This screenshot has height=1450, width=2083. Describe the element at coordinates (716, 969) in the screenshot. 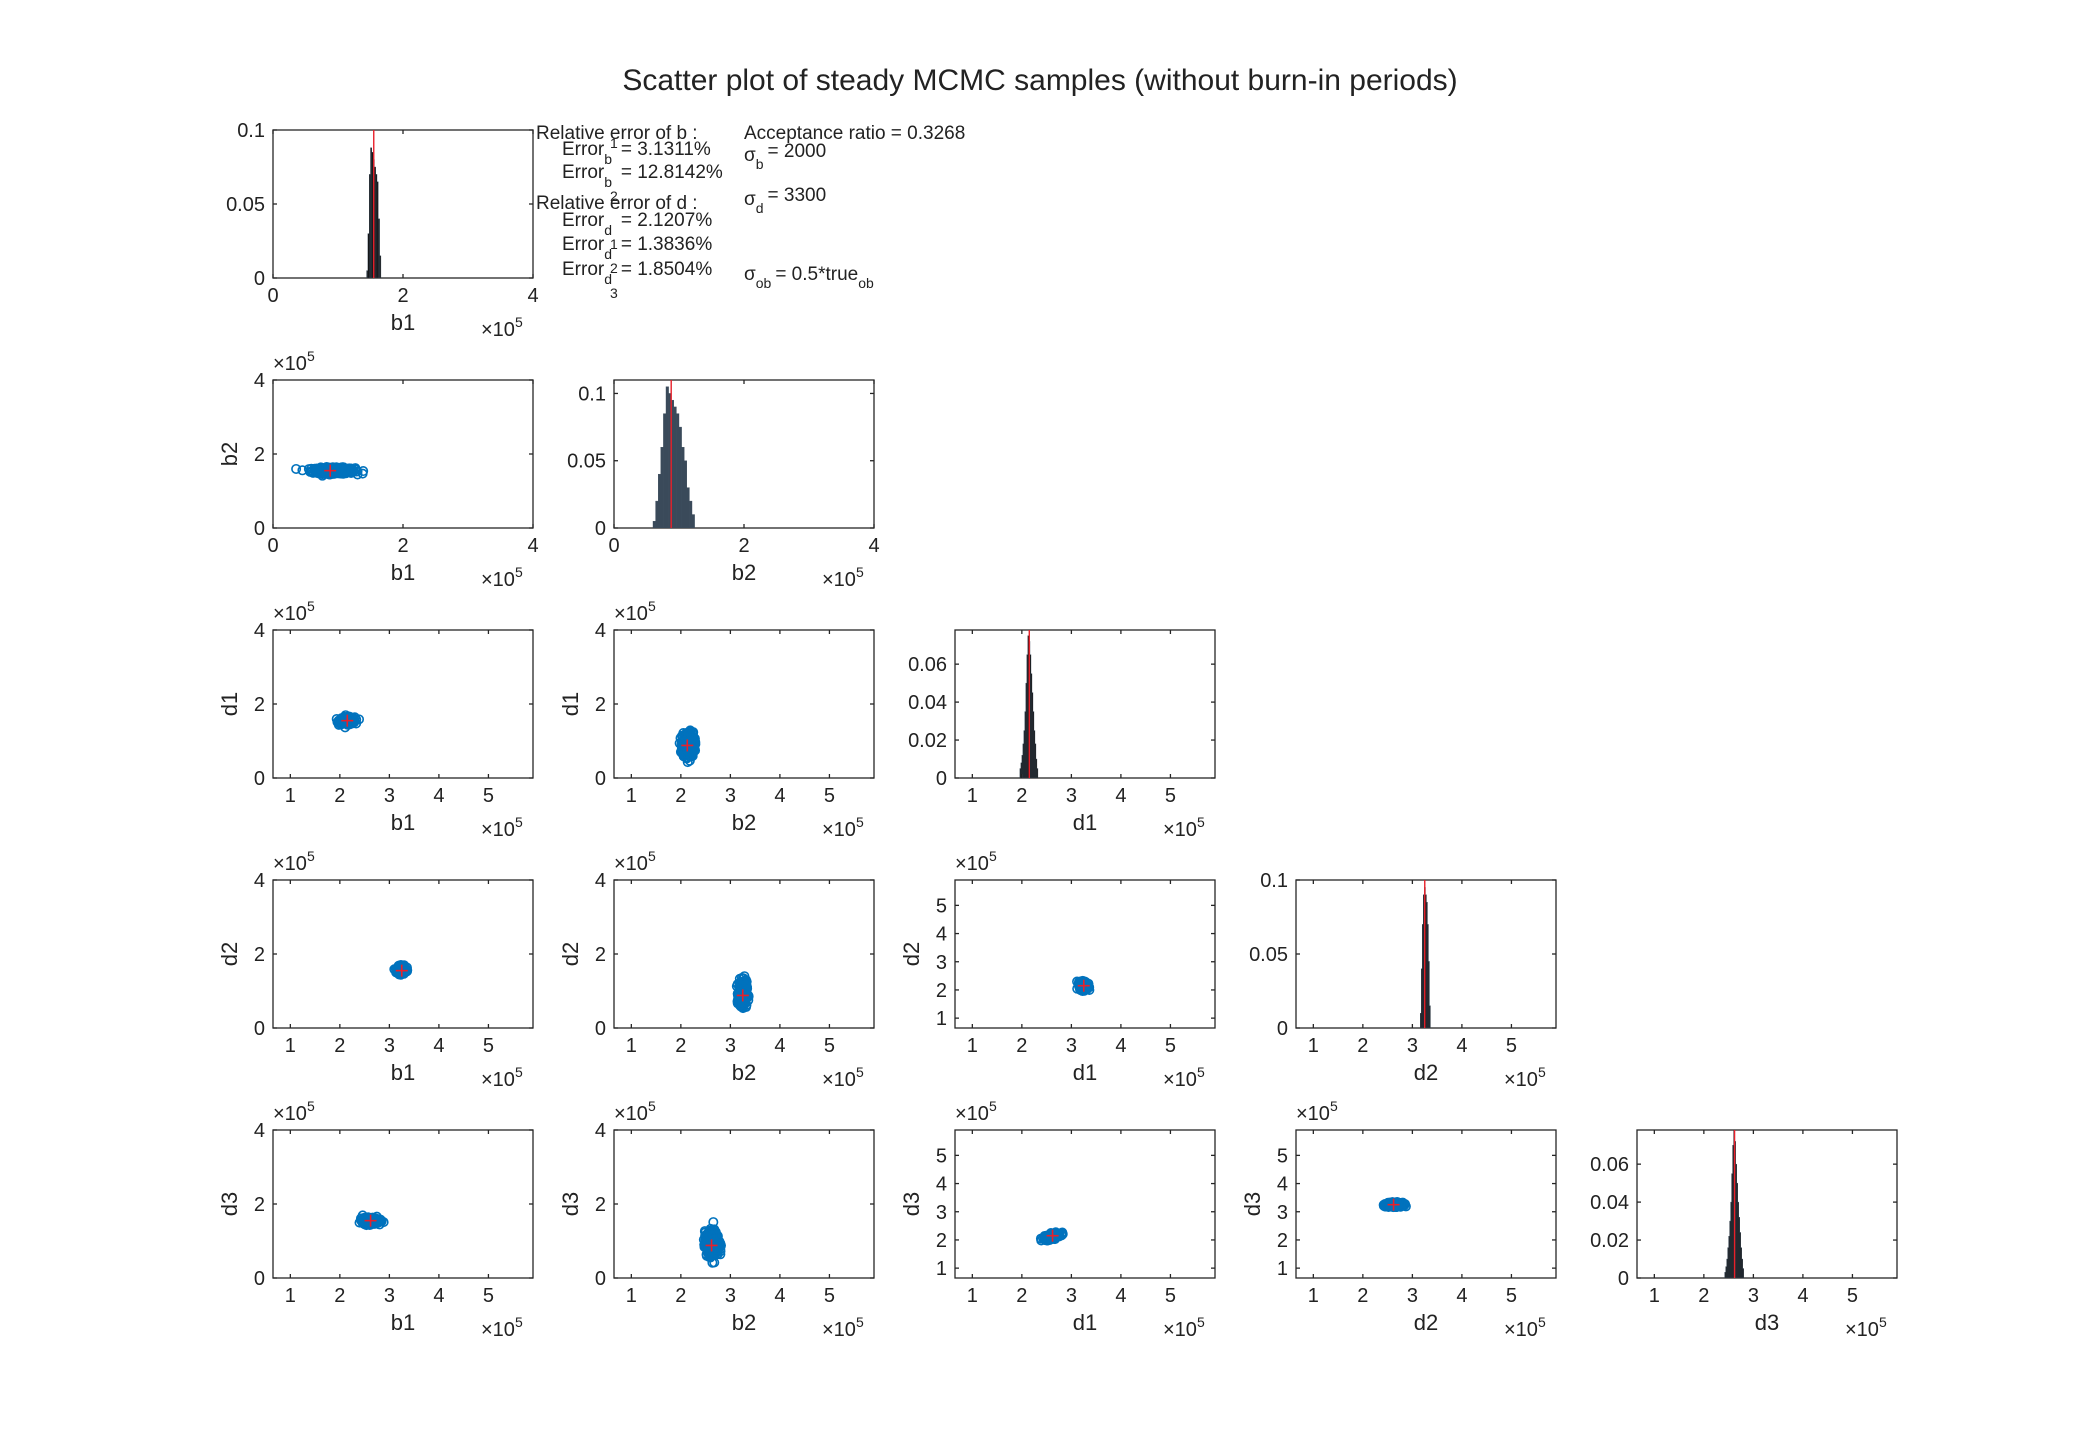

I see `panel-d2-vs-b2: 1 2 3 4 5 0 2 4 b2 d2 ×10⁵ ×10⁵` at that location.